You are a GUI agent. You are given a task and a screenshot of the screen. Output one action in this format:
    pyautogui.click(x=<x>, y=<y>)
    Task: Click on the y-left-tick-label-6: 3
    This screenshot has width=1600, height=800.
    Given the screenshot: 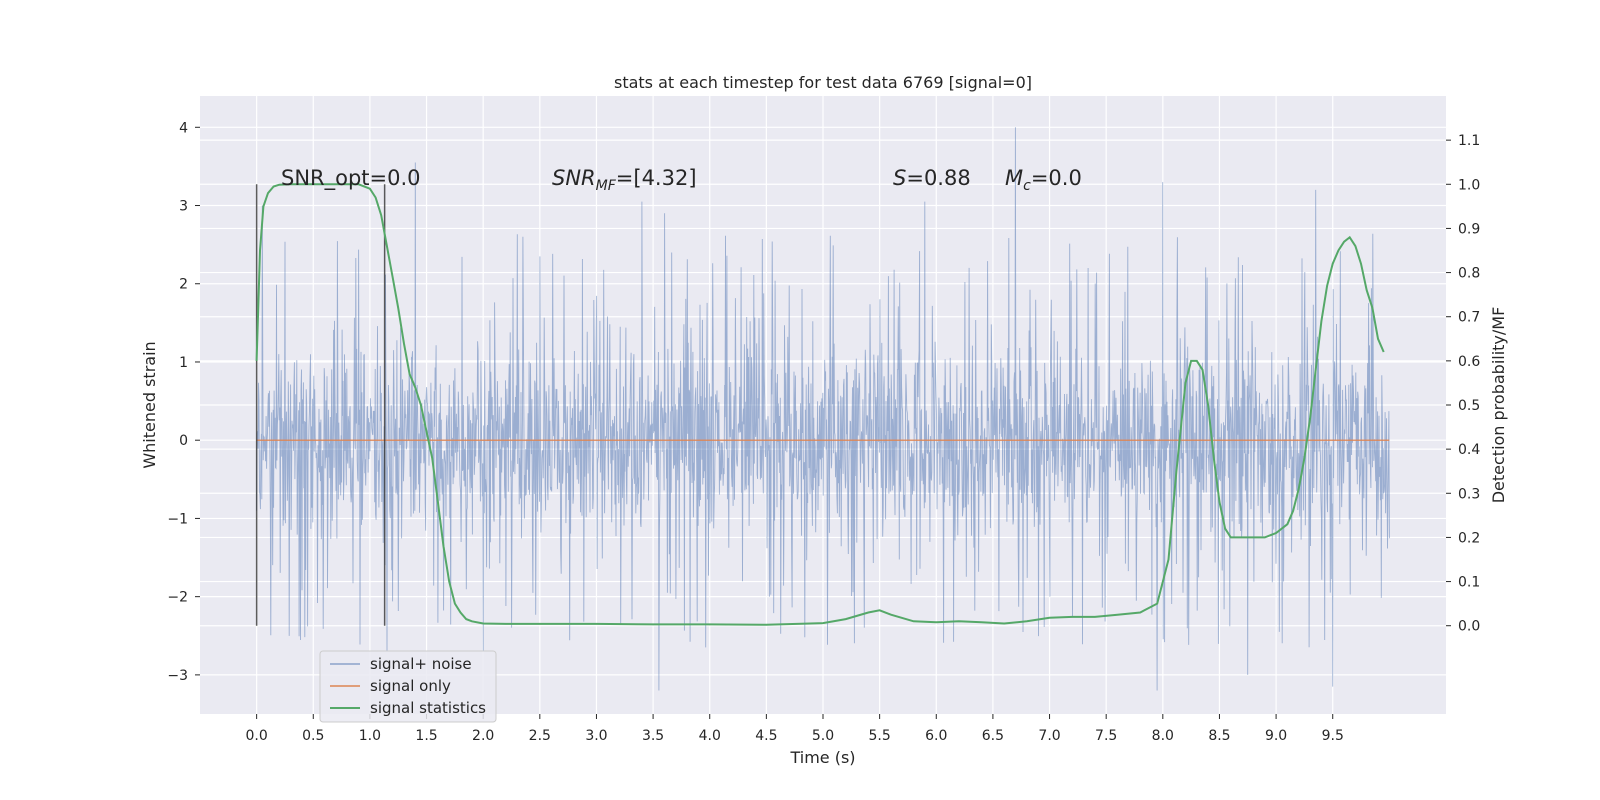 What is the action you would take?
    pyautogui.click(x=183, y=207)
    